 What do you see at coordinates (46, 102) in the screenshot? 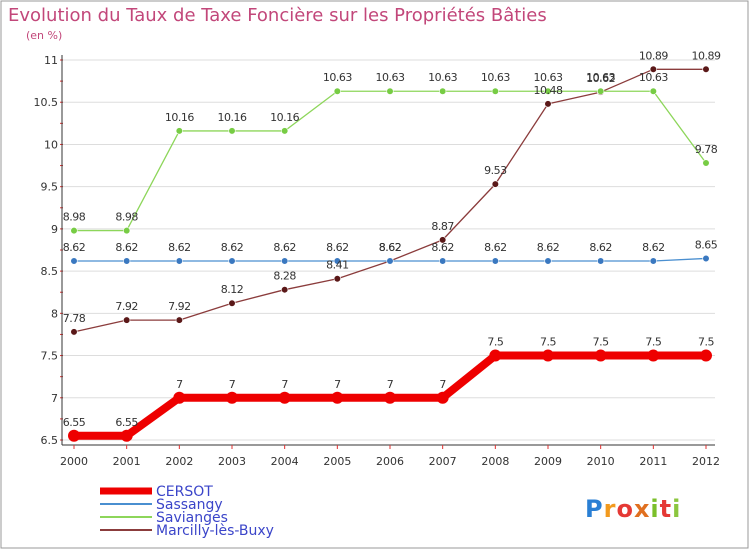
I see `y-tick-label: 10.5` at bounding box center [46, 102].